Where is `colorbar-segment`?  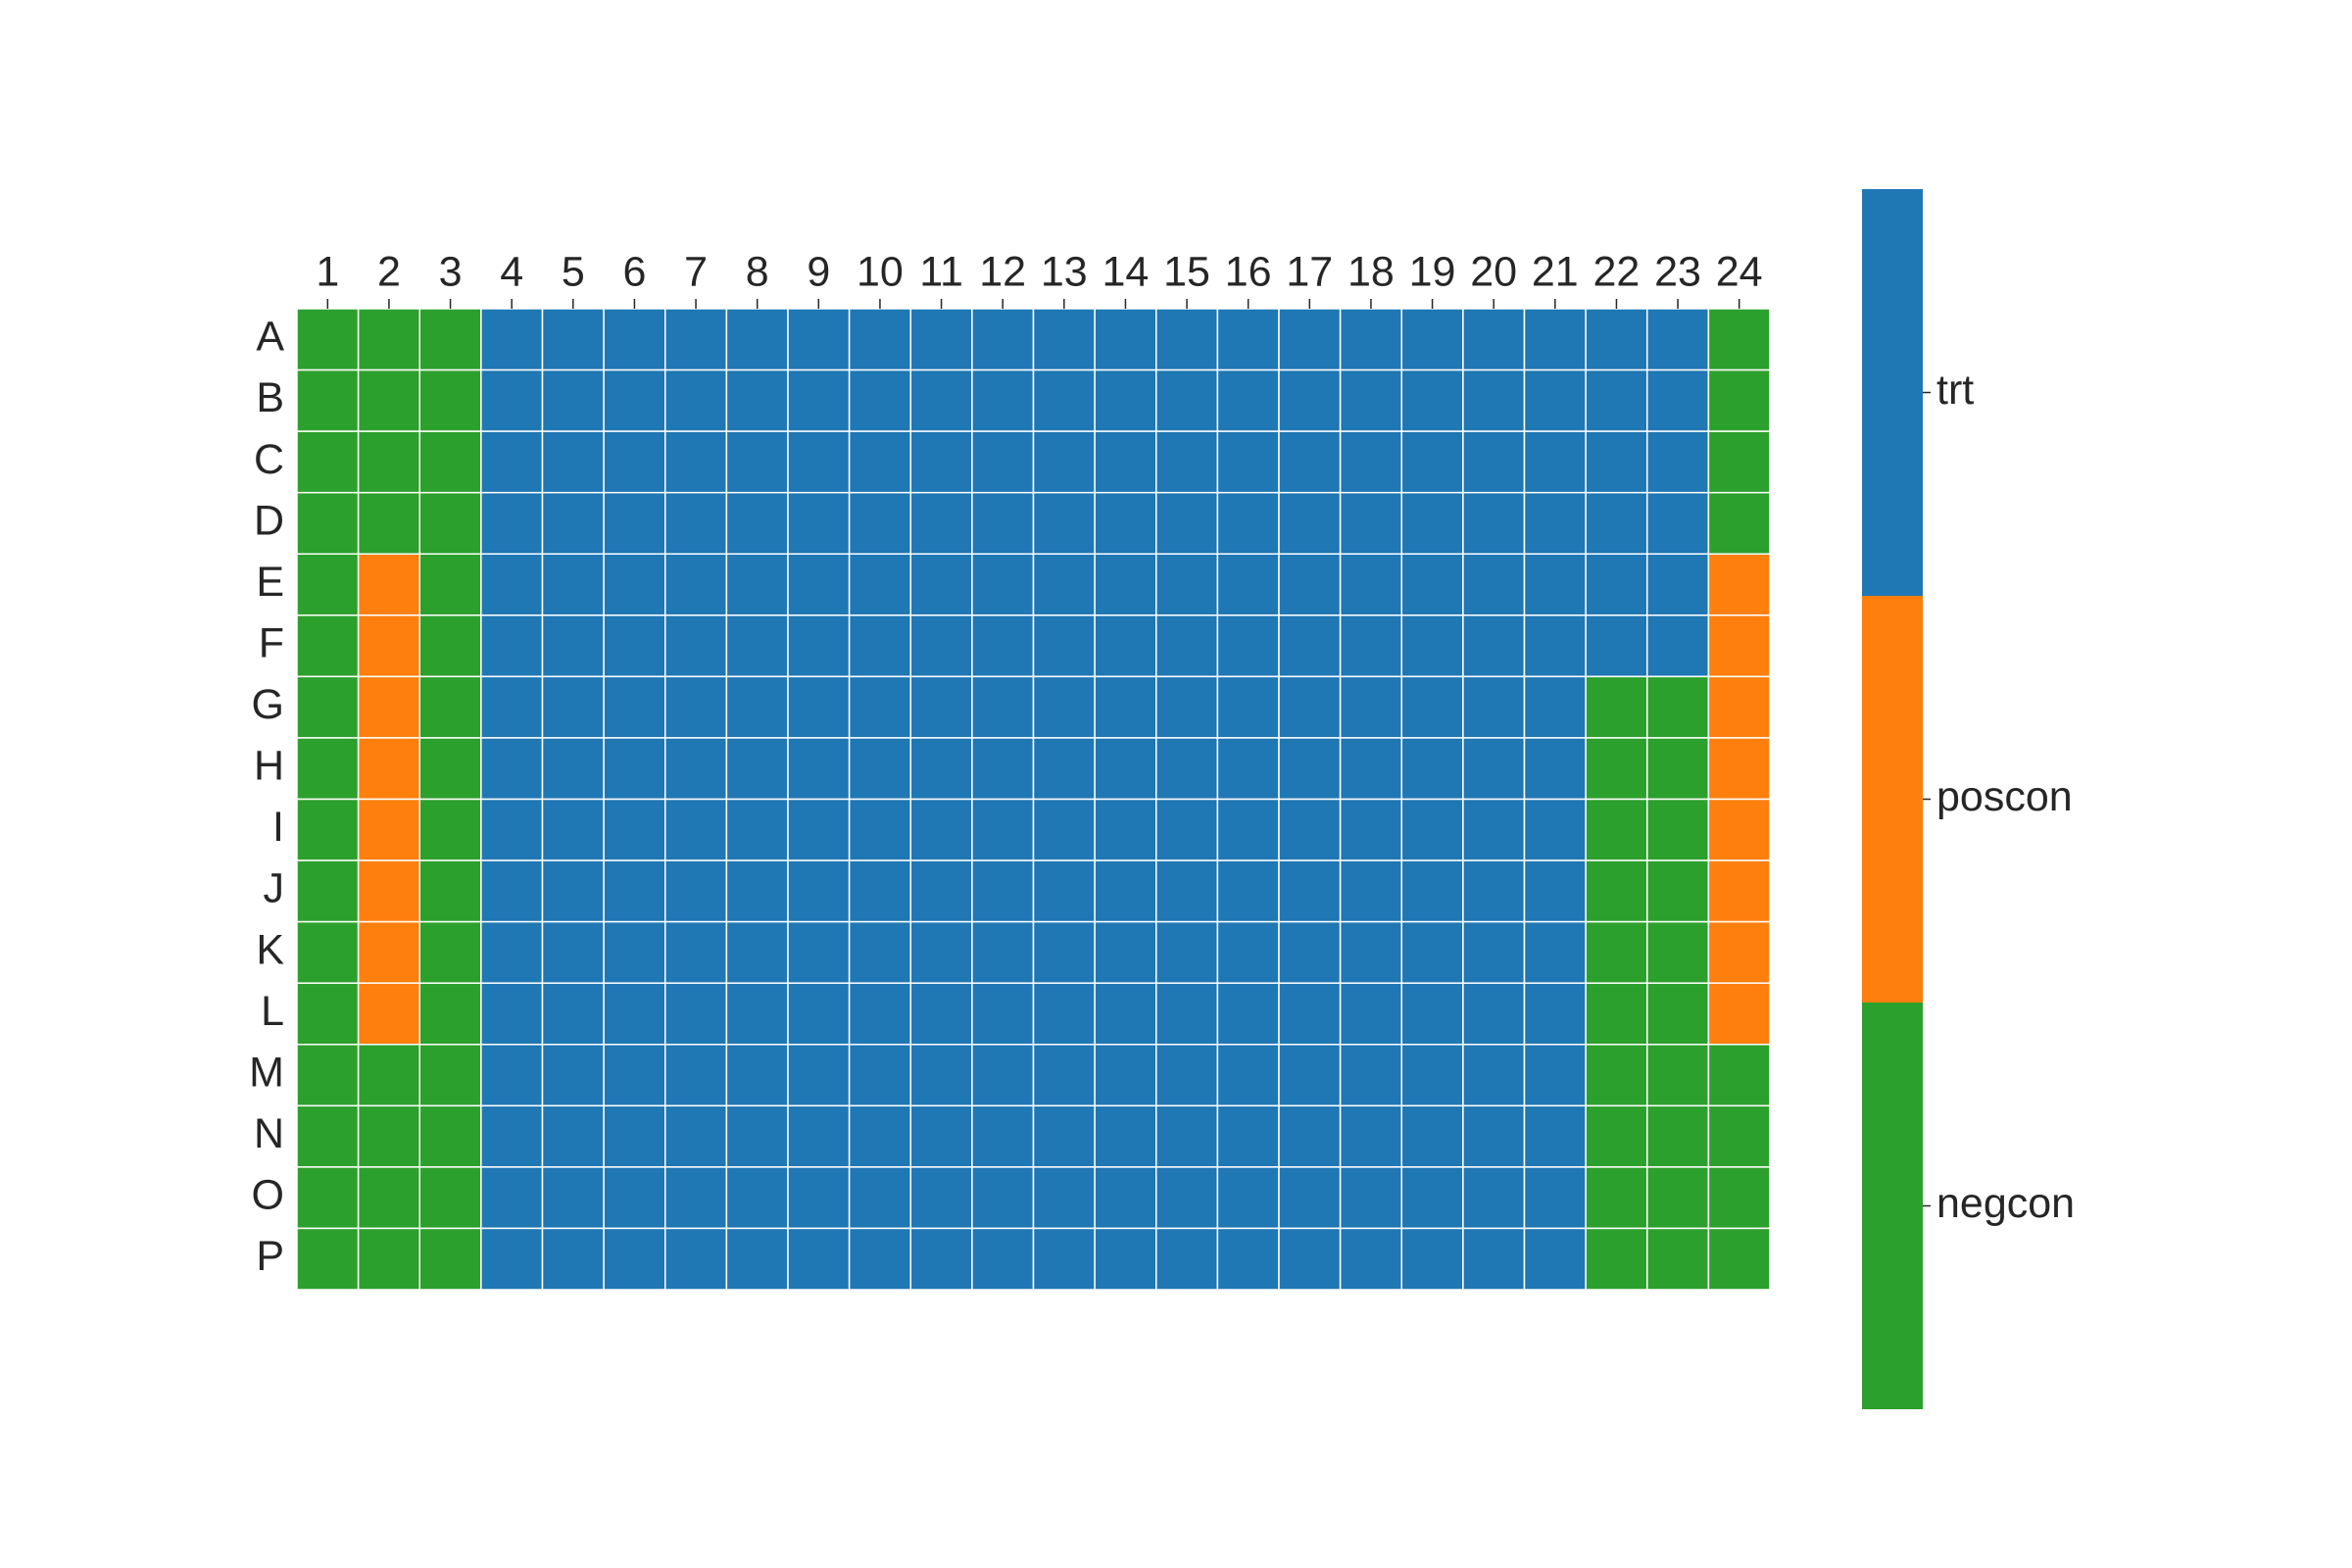 colorbar-segment is located at coordinates (1892, 799).